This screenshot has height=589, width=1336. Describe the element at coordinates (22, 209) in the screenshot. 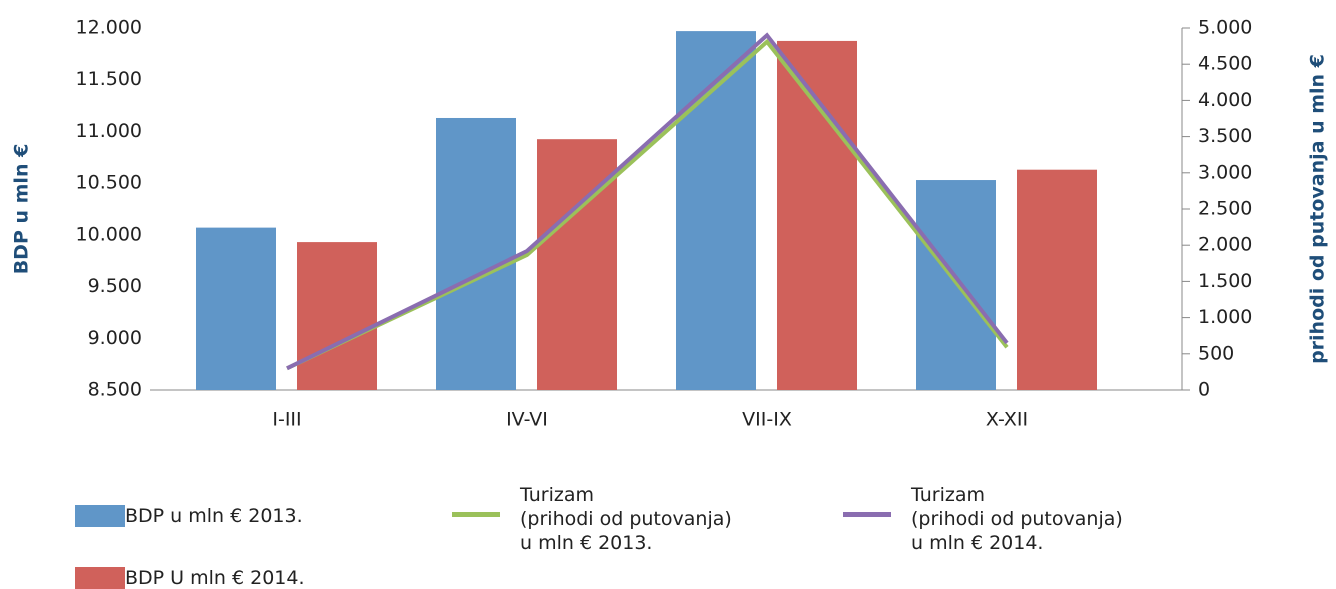

I see `y-axis-label: BDP u mln €` at that location.